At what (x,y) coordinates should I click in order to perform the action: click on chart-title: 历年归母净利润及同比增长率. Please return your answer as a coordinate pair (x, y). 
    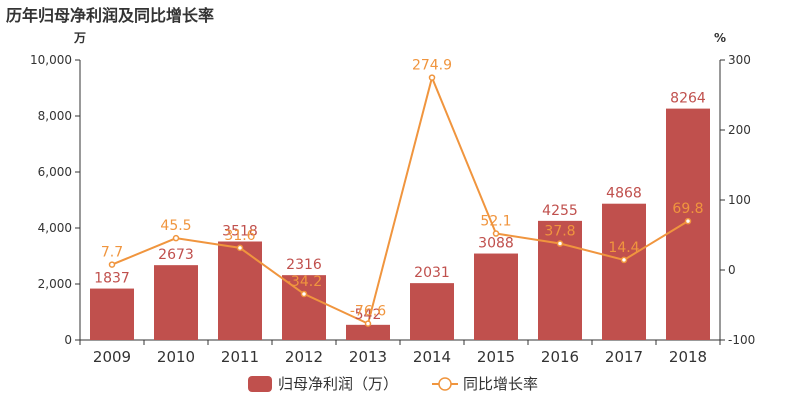
    Looking at the image, I should click on (110, 15).